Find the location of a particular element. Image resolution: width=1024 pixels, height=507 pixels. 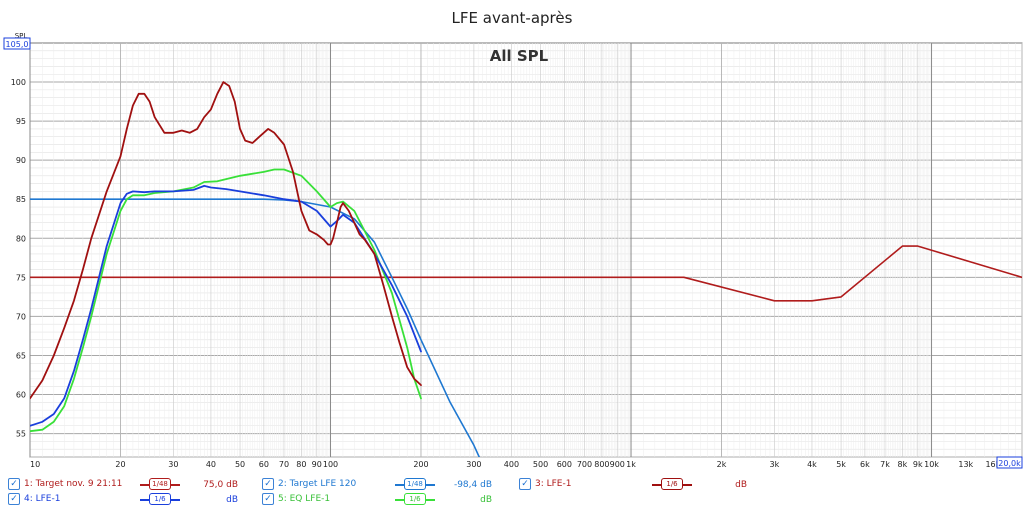

y-tick-label: 95 is located at coordinates (21, 121).